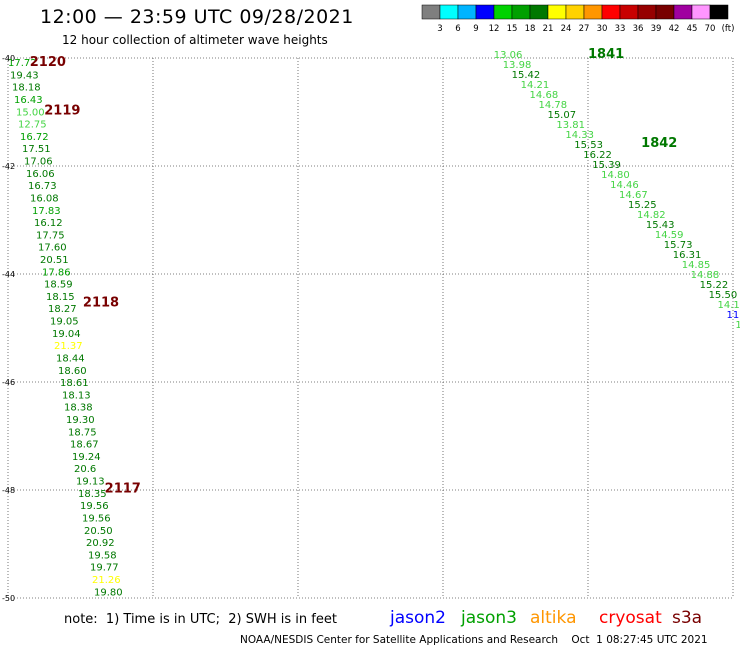 This screenshot has width=740, height=650. I want to click on wave-height-value: 16.72, so click(34, 137).